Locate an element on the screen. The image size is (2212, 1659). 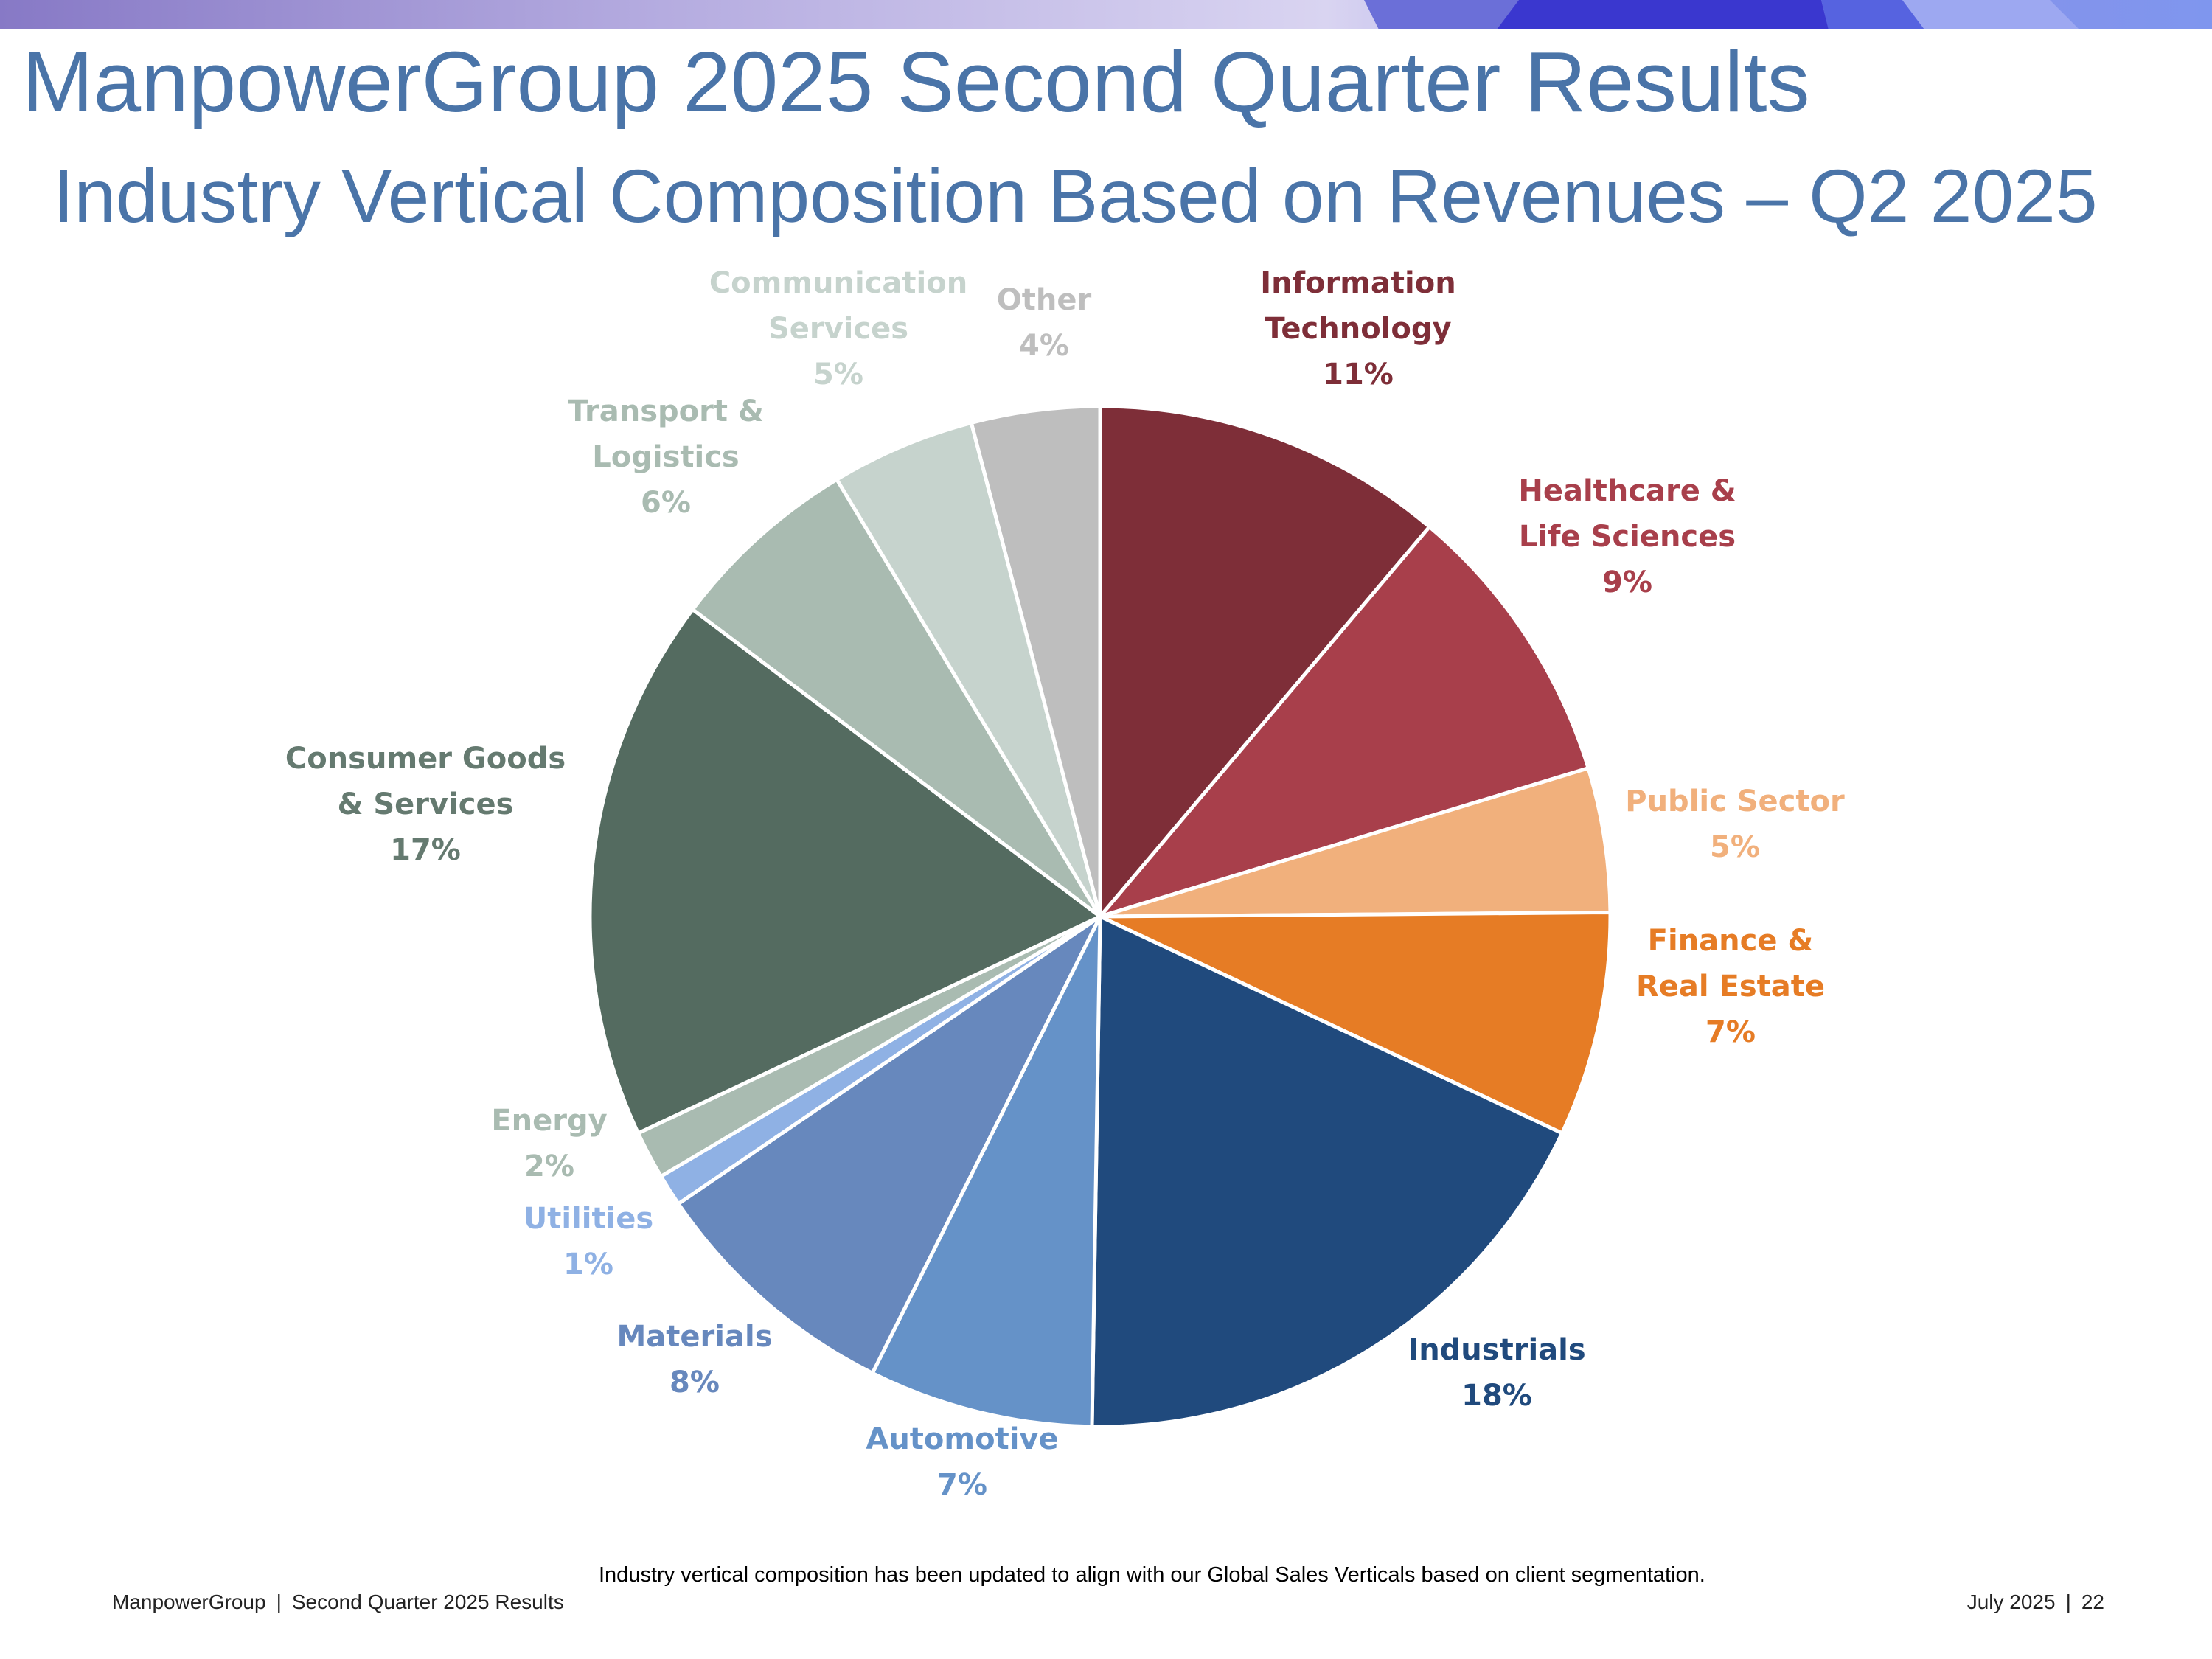
slice-label: Healthcare & Life Sciences 9% is located at coordinates (1627, 536).